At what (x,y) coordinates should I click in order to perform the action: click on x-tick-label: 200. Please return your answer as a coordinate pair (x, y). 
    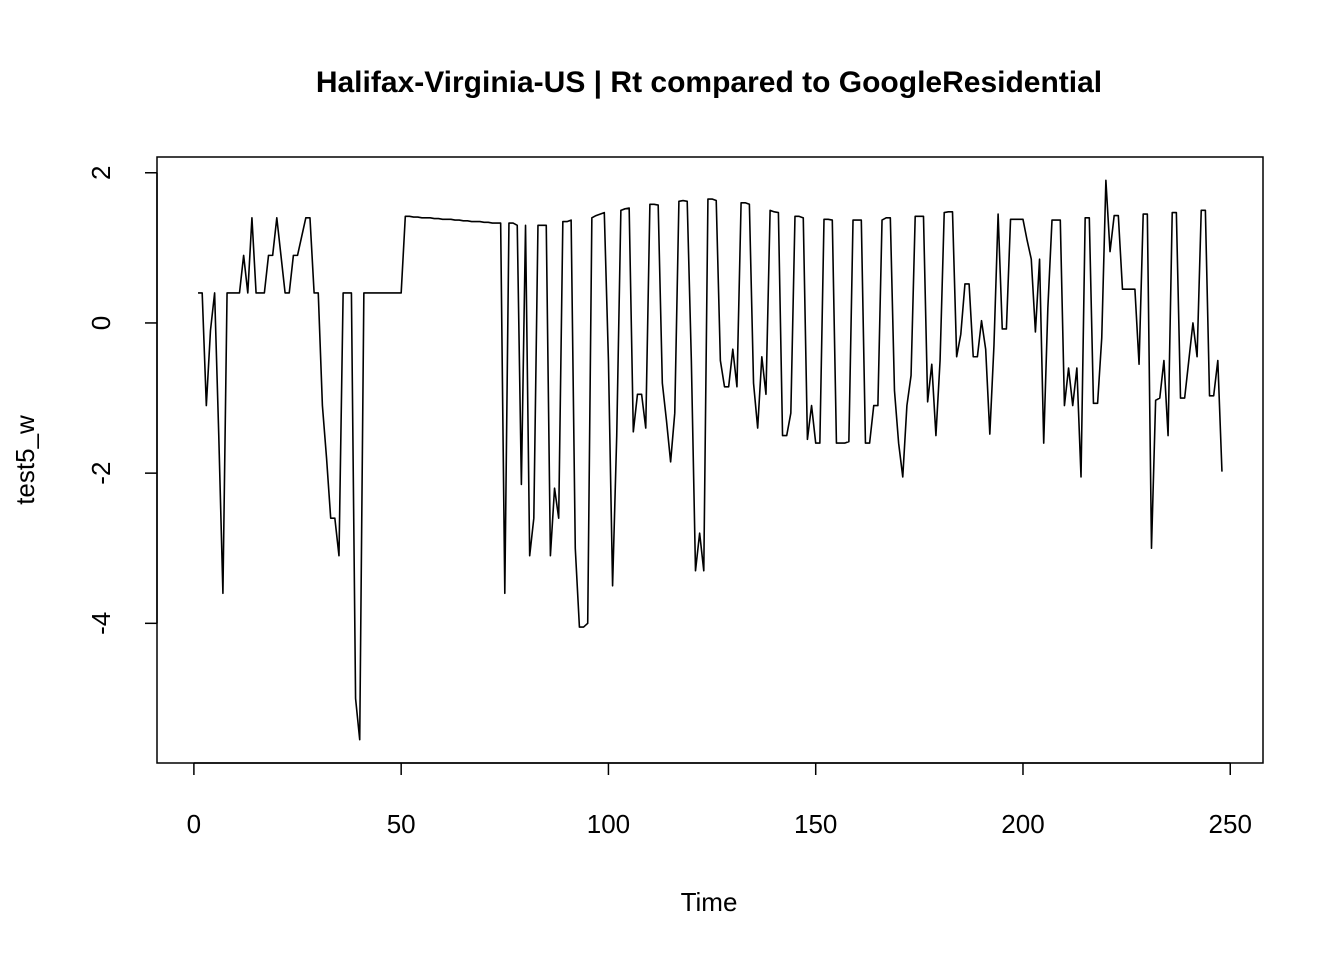
    Looking at the image, I should click on (1022, 824).